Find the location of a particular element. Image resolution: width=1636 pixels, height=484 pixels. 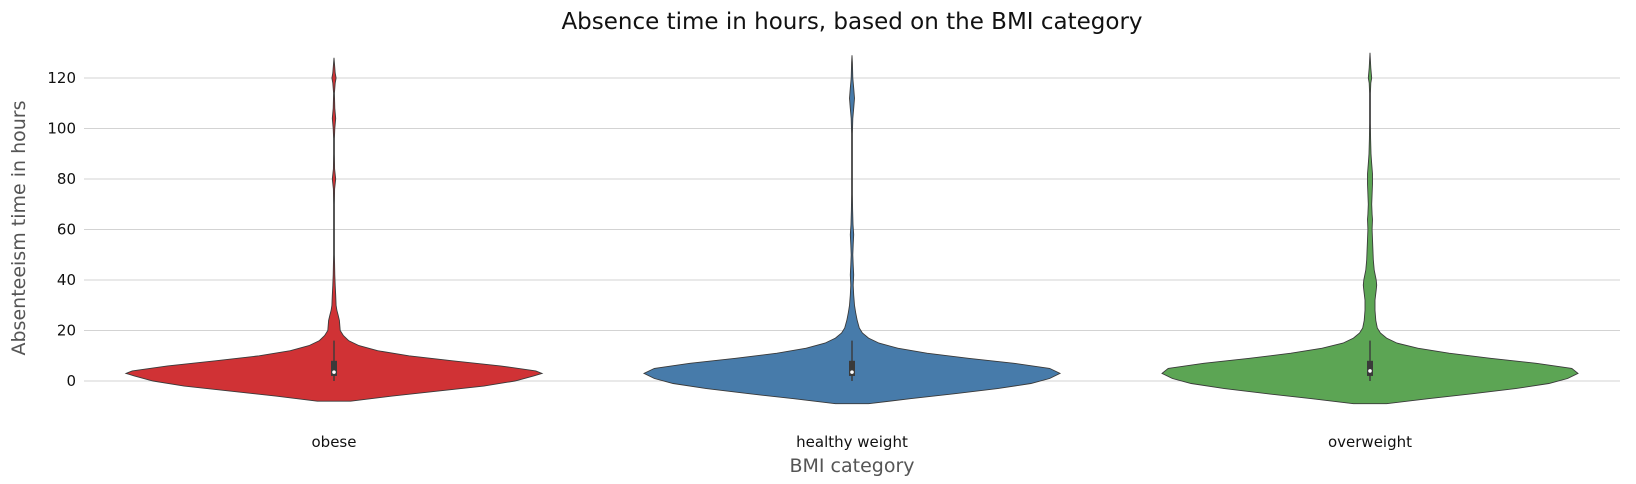

y-tick-label: 80 is located at coordinates (66, 179).